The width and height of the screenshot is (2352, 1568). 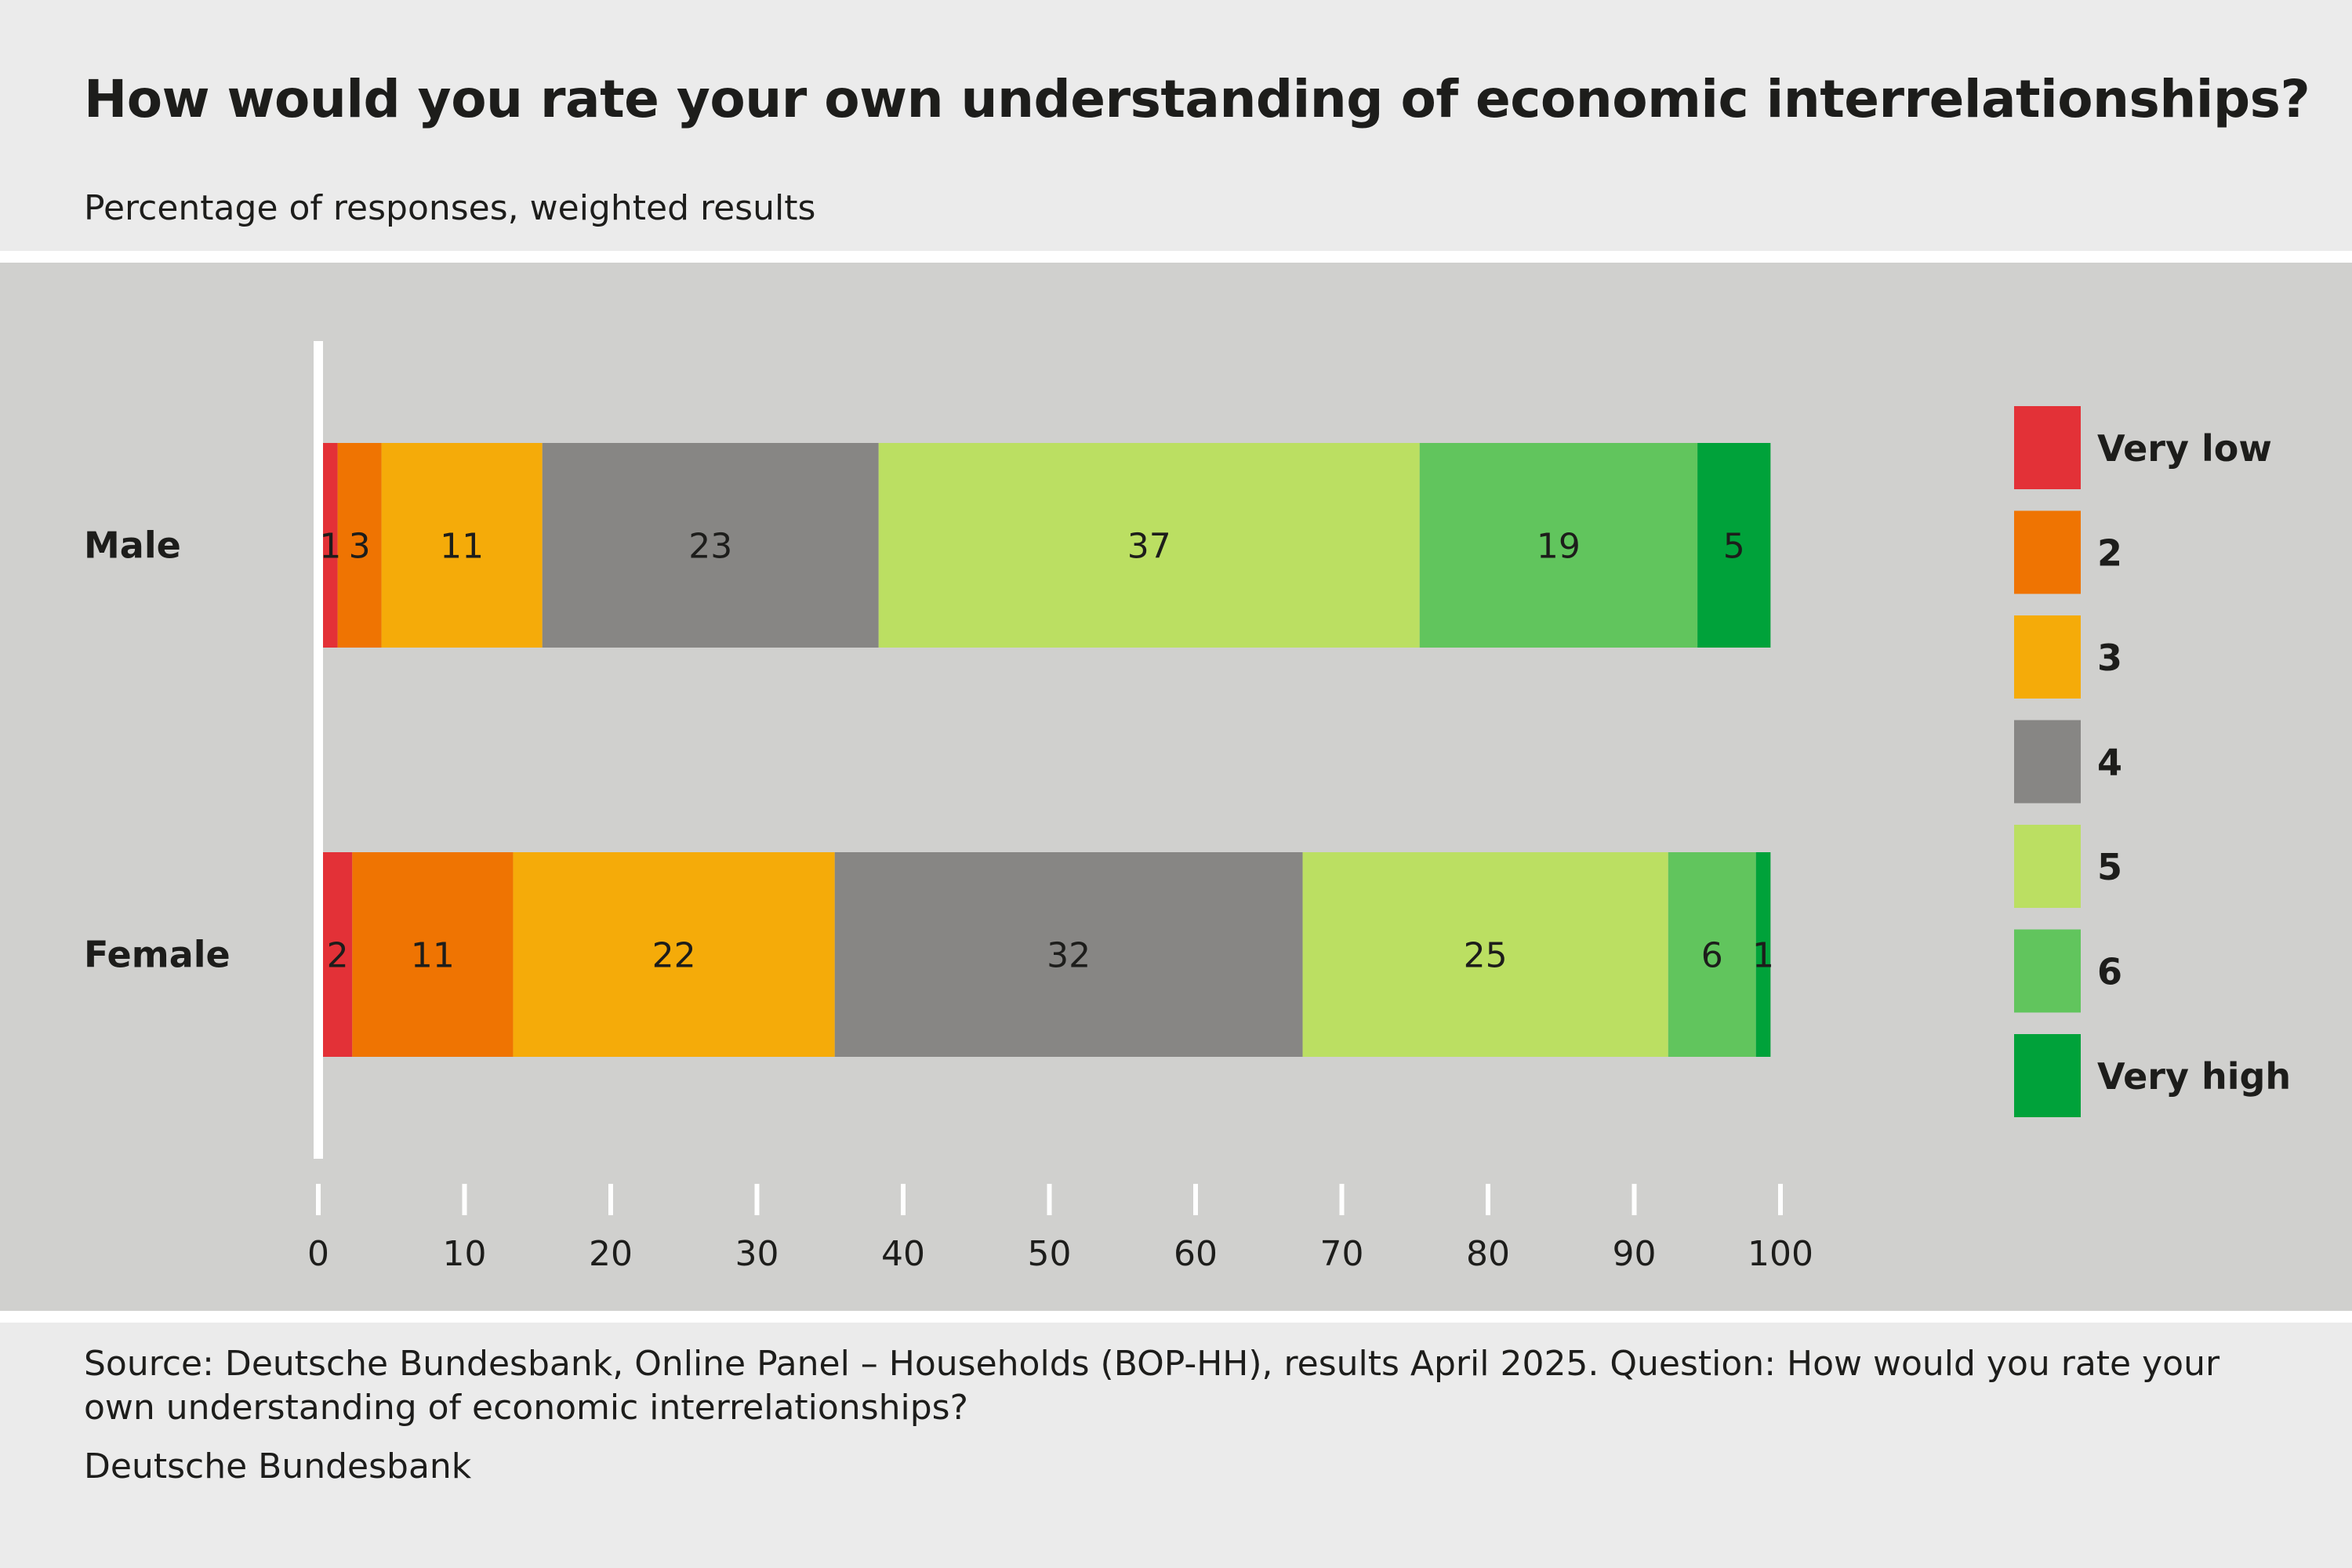 I want to click on x-tick-label: 80, so click(x=1488, y=1254).